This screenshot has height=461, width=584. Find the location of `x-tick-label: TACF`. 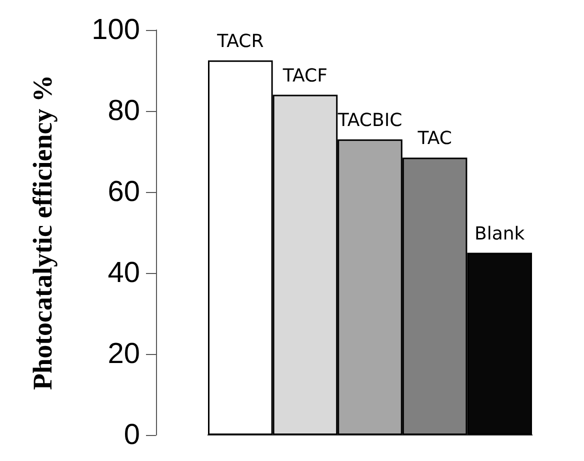

x-tick-label: TACF is located at coordinates (305, 75).